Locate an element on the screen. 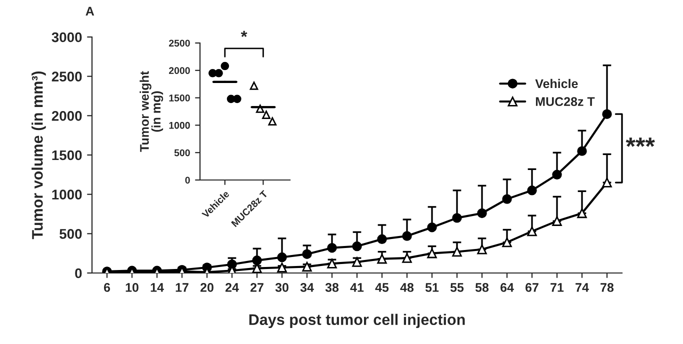 The image size is (683, 344). x-tick-label: 20 is located at coordinates (207, 287).